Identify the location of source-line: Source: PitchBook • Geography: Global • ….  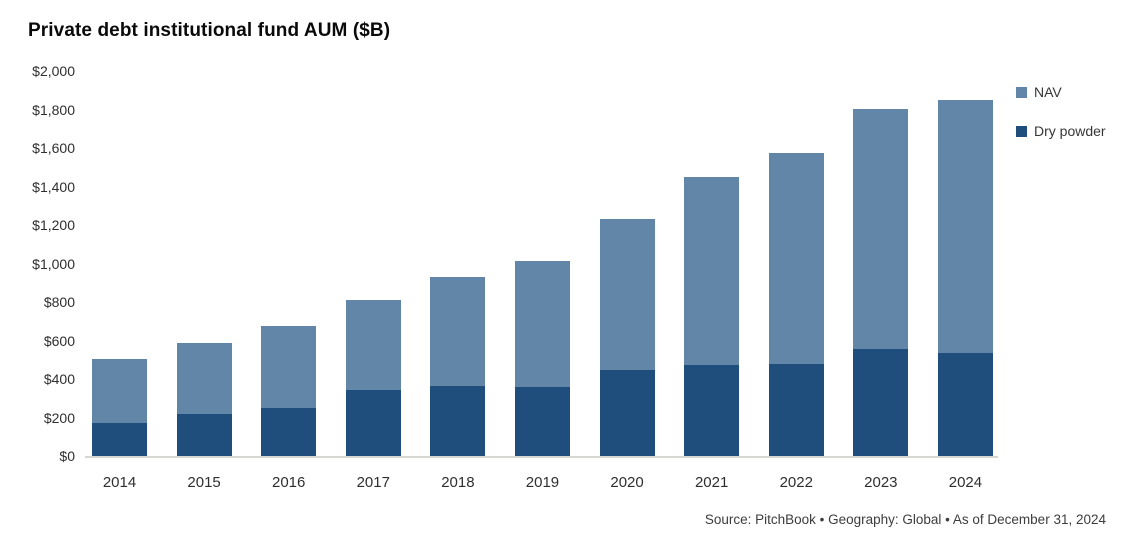
(905, 519).